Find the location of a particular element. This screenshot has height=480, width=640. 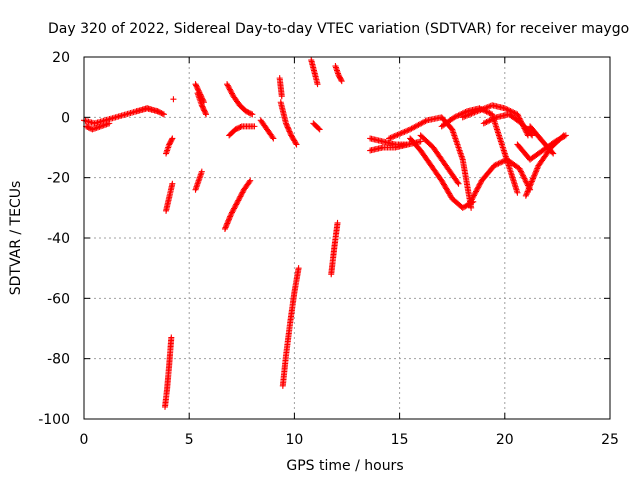

y-tick-label: -60 is located at coordinates (58, 299).